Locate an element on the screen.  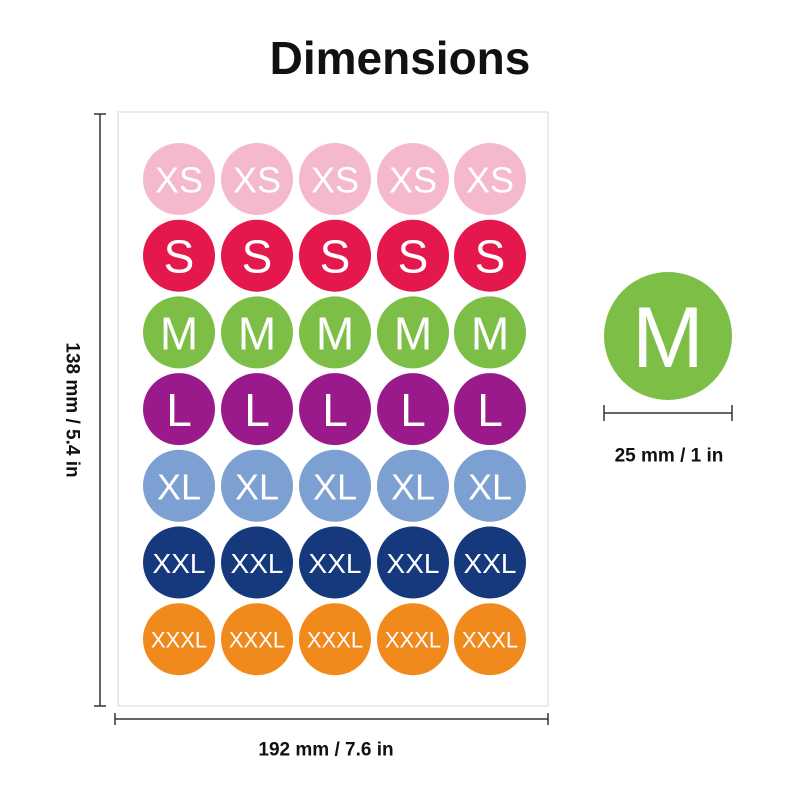
sample-label: M is located at coordinates (668, 338).